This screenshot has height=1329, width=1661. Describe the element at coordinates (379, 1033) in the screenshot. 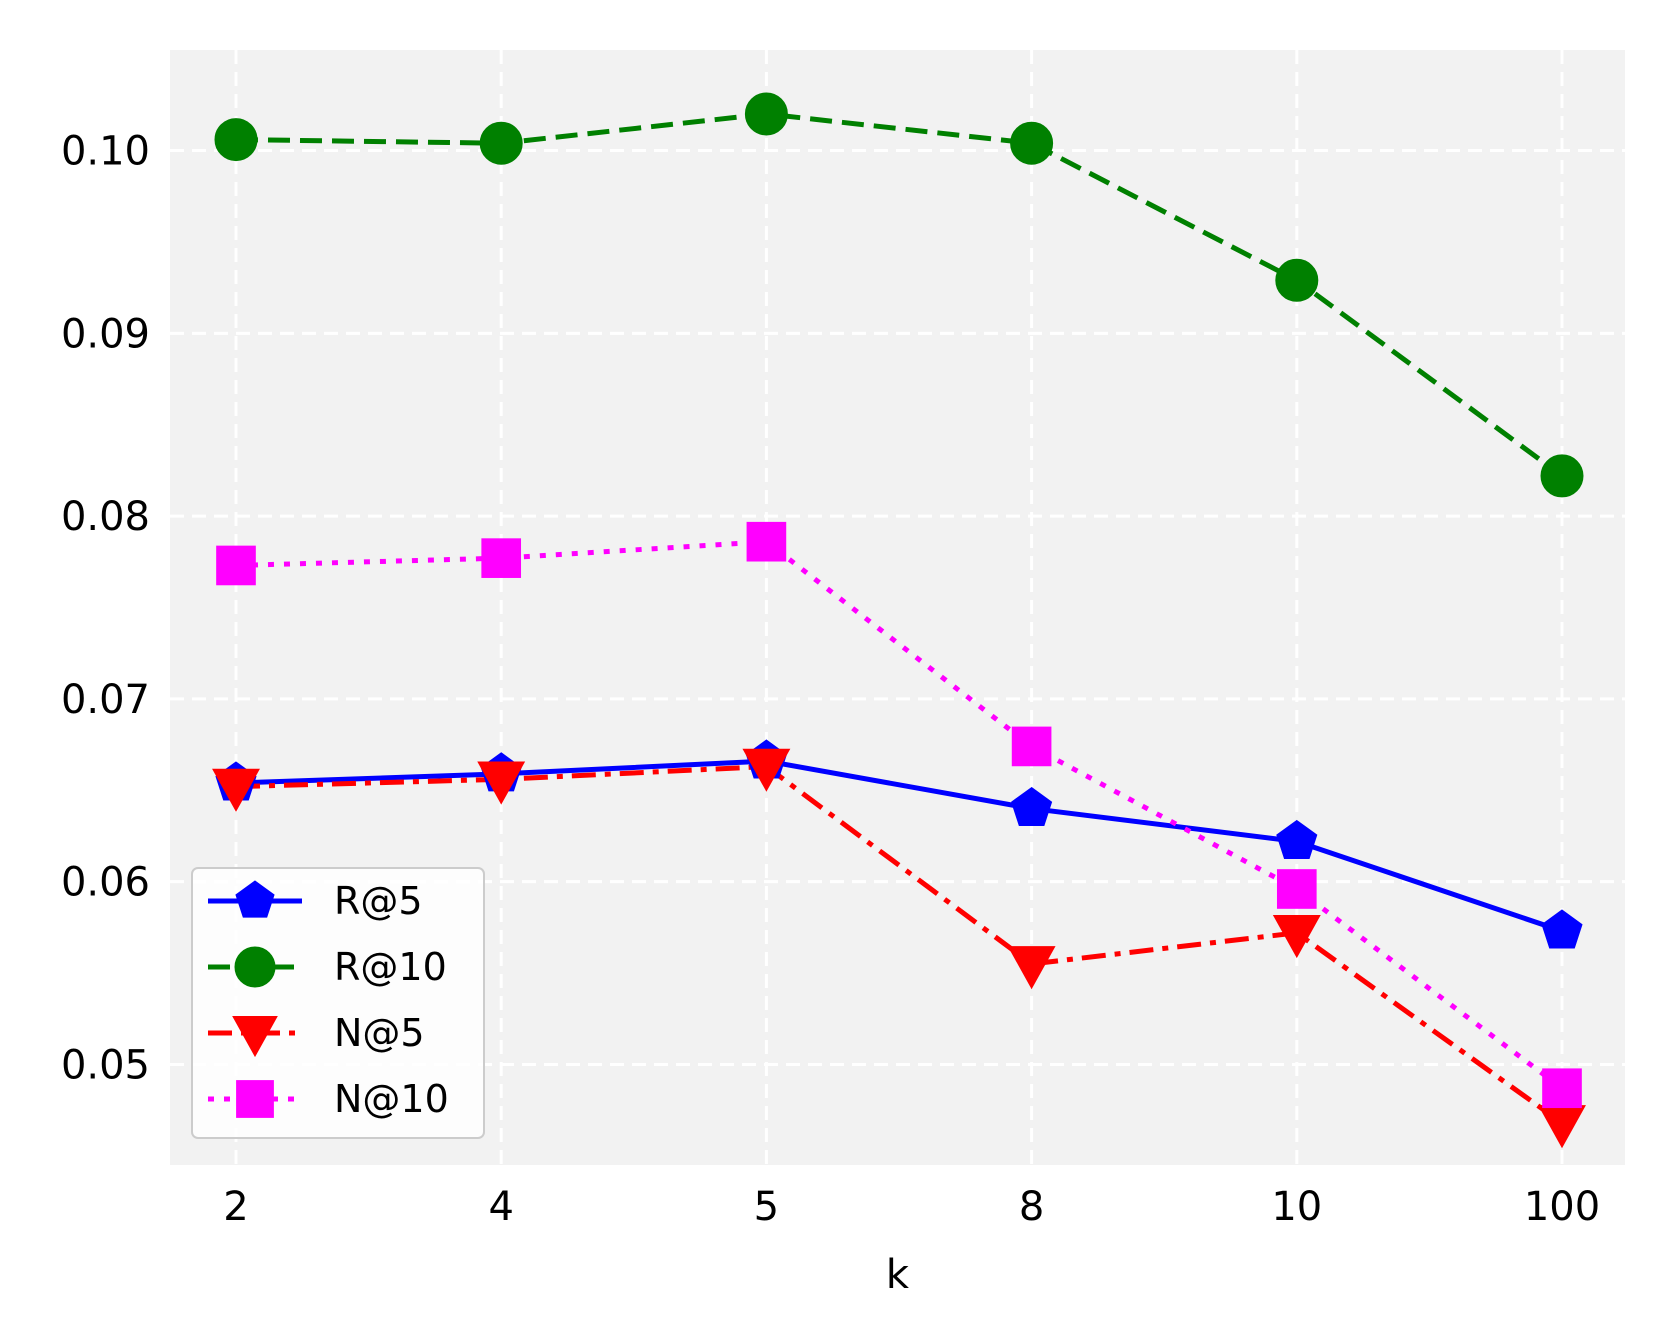

I see `legend-label: N@5` at that location.